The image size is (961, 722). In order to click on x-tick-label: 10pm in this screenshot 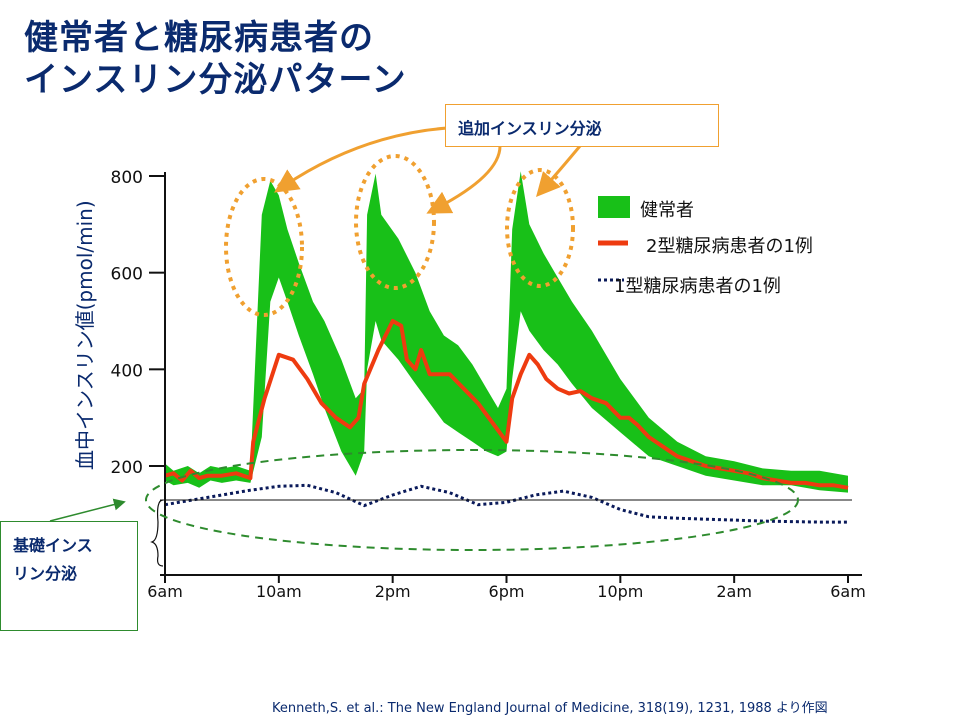, I will do `click(620, 591)`.